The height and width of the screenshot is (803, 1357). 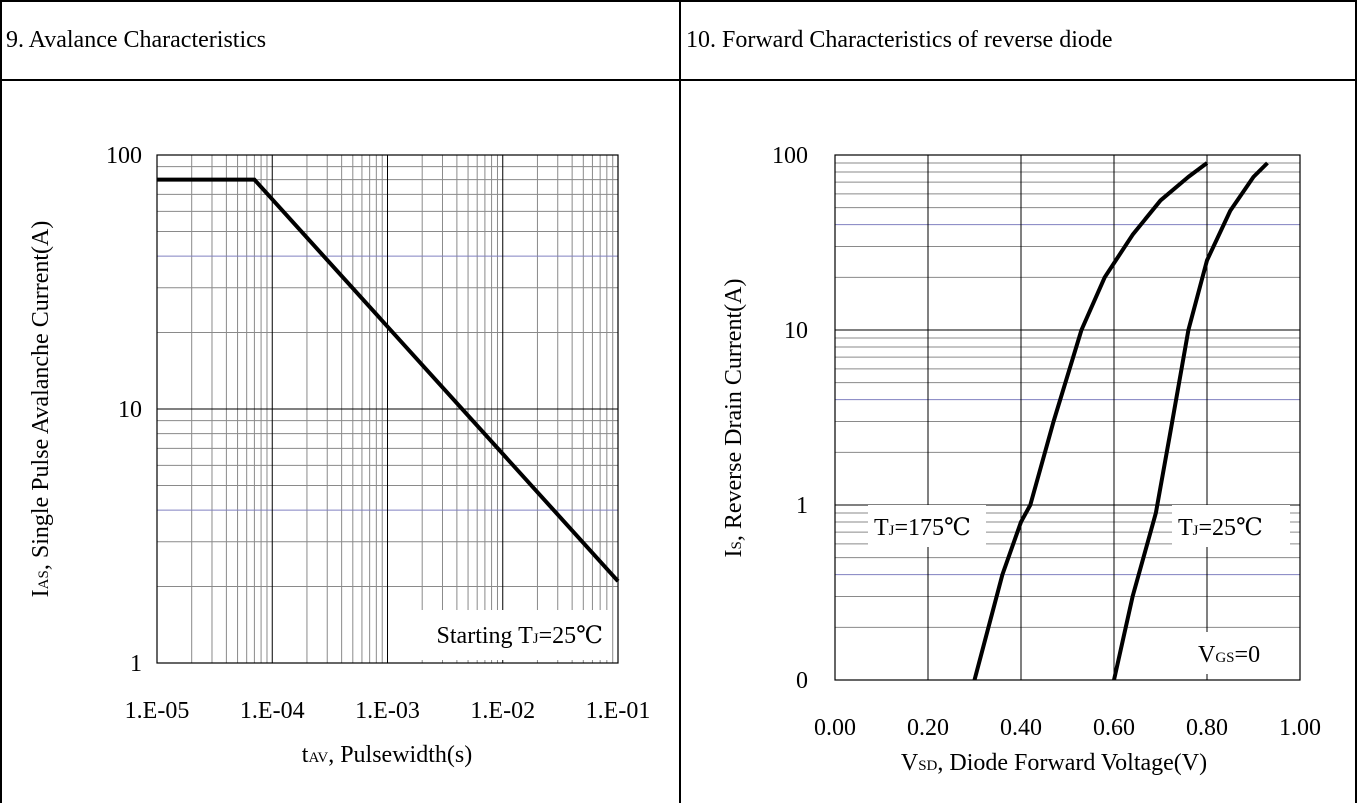 I want to click on y-tick-label: 0, so click(x=802, y=681).